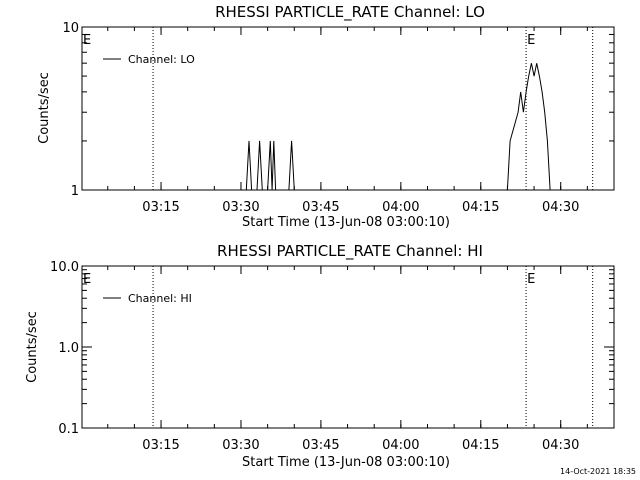 Image resolution: width=640 pixels, height=480 pixels. What do you see at coordinates (350, 12) in the screenshot?
I see `panel-lo-title: RHESSI PARTICLE_RATE Channel: LO` at bounding box center [350, 12].